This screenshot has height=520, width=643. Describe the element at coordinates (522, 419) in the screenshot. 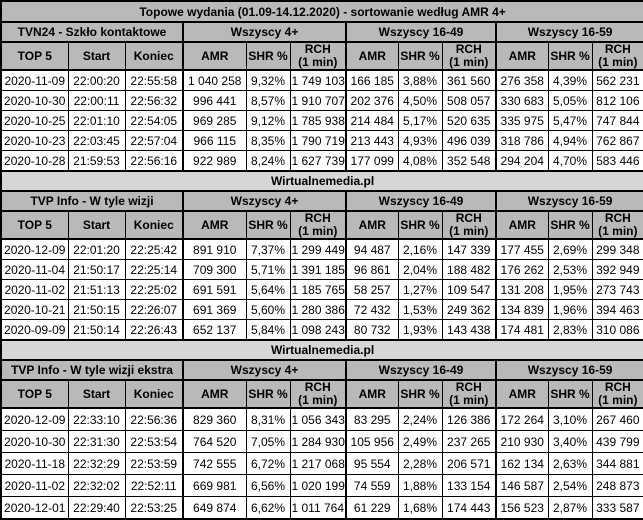

I see `data-cell: 172 264` at that location.